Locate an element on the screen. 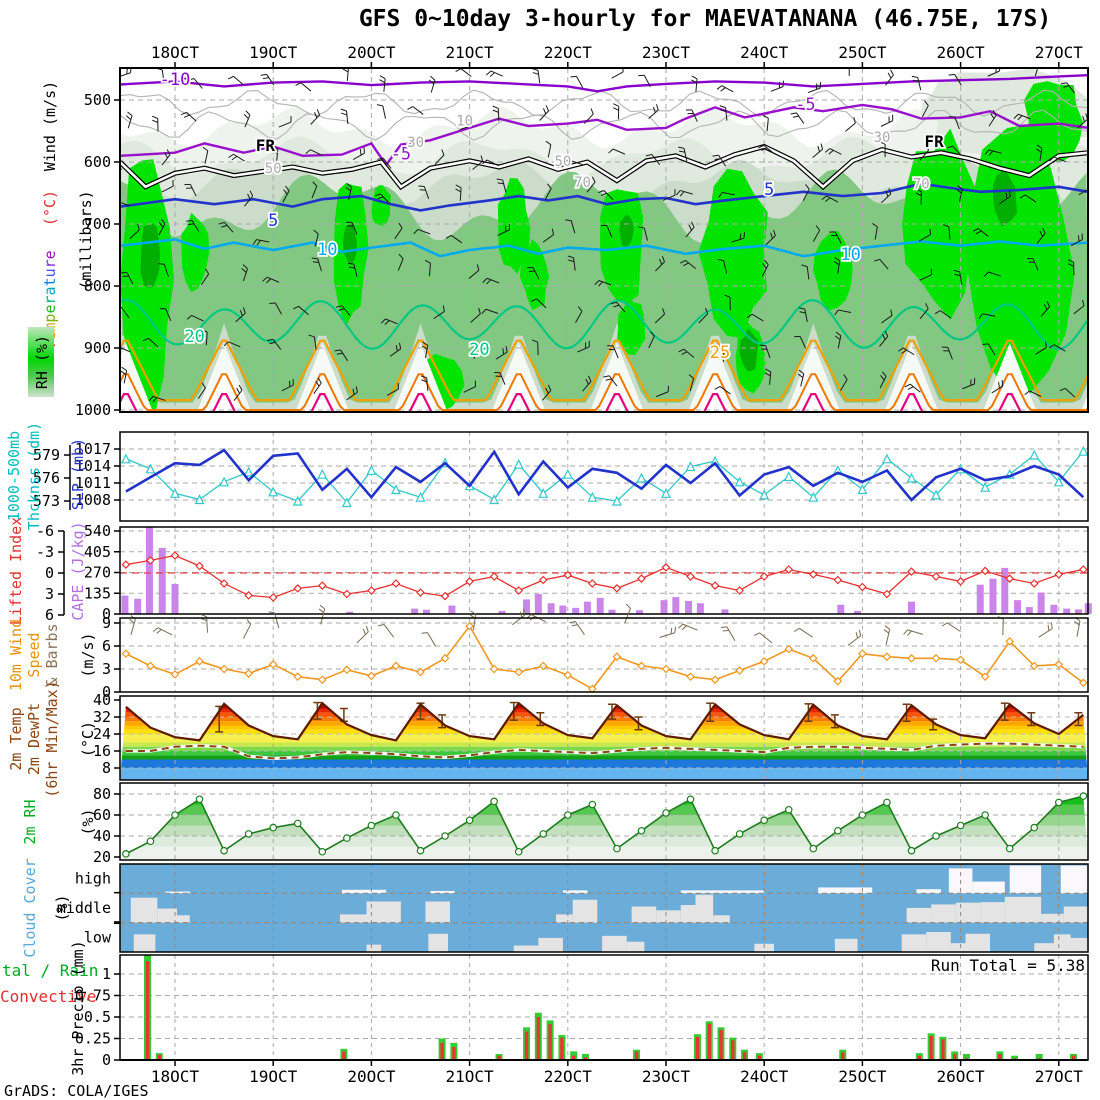 The image size is (1100, 1100). svg-text: 576 is located at coordinates (46, 478).